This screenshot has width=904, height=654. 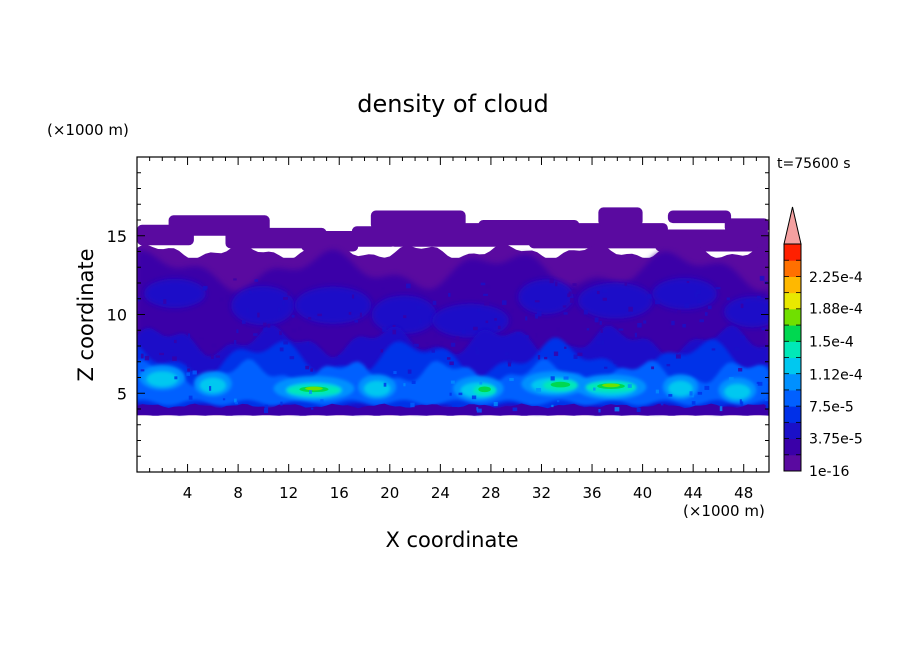 I want to click on colorbar-label: 1e-16, so click(x=829, y=472).